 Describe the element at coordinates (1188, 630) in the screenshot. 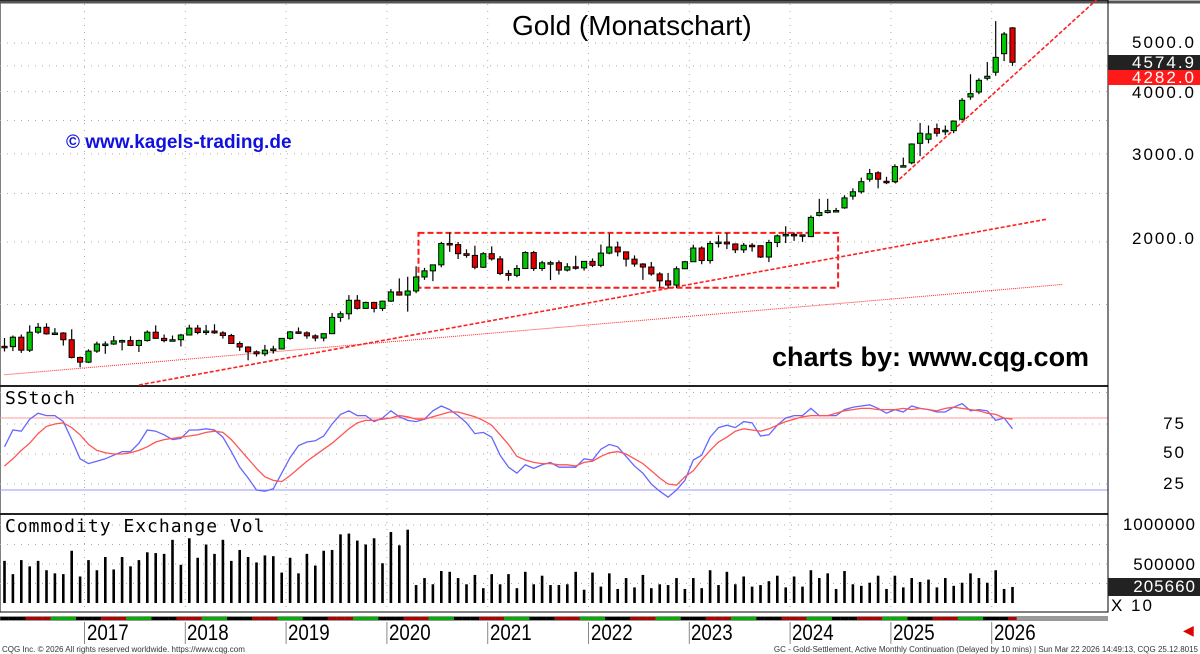

I see `scroll-right-arrow-icon: ◀` at that location.